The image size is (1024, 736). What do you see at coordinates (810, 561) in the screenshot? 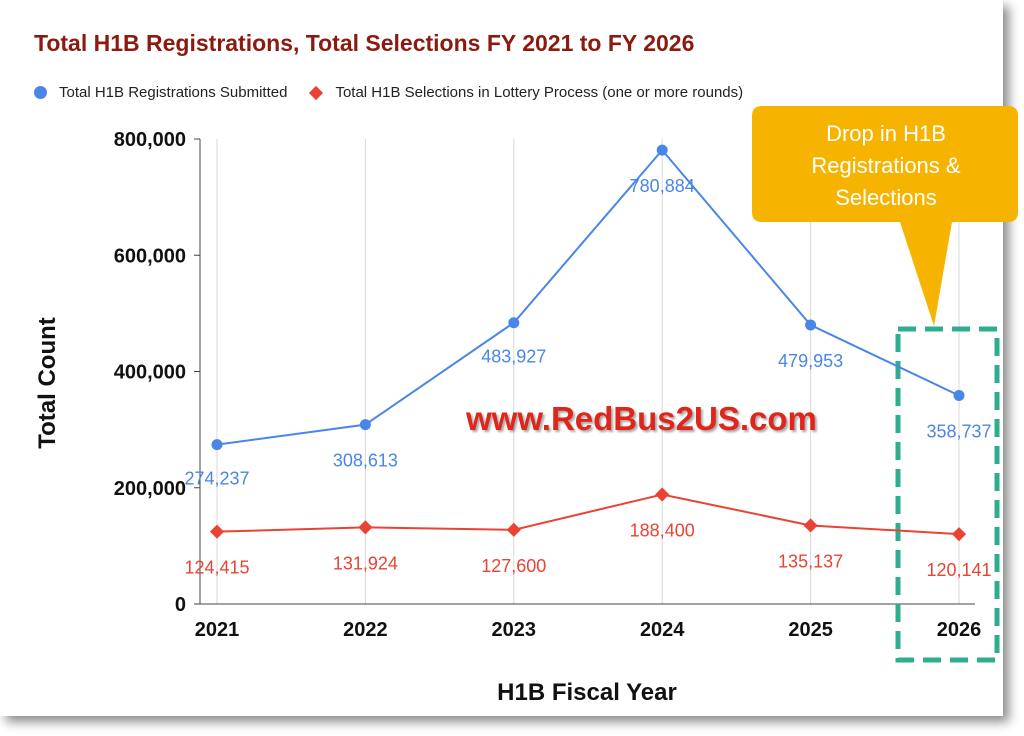
I see `selections-data-label: 135,137` at bounding box center [810, 561].